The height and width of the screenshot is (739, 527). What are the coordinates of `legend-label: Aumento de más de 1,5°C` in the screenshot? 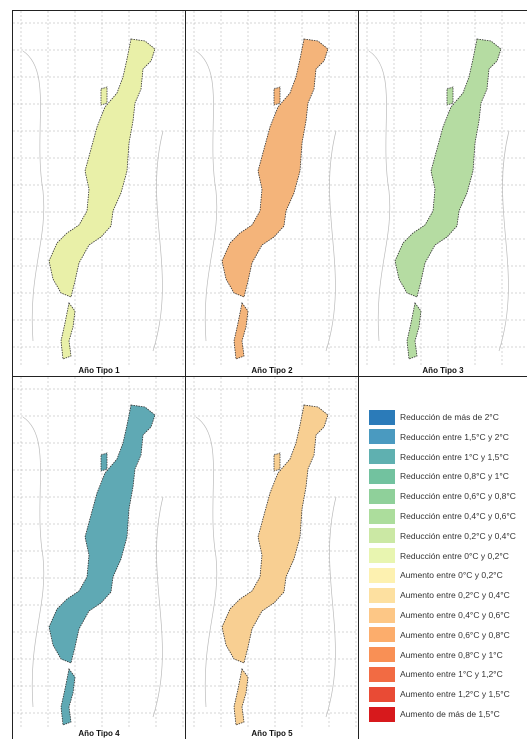 It's located at (450, 714).